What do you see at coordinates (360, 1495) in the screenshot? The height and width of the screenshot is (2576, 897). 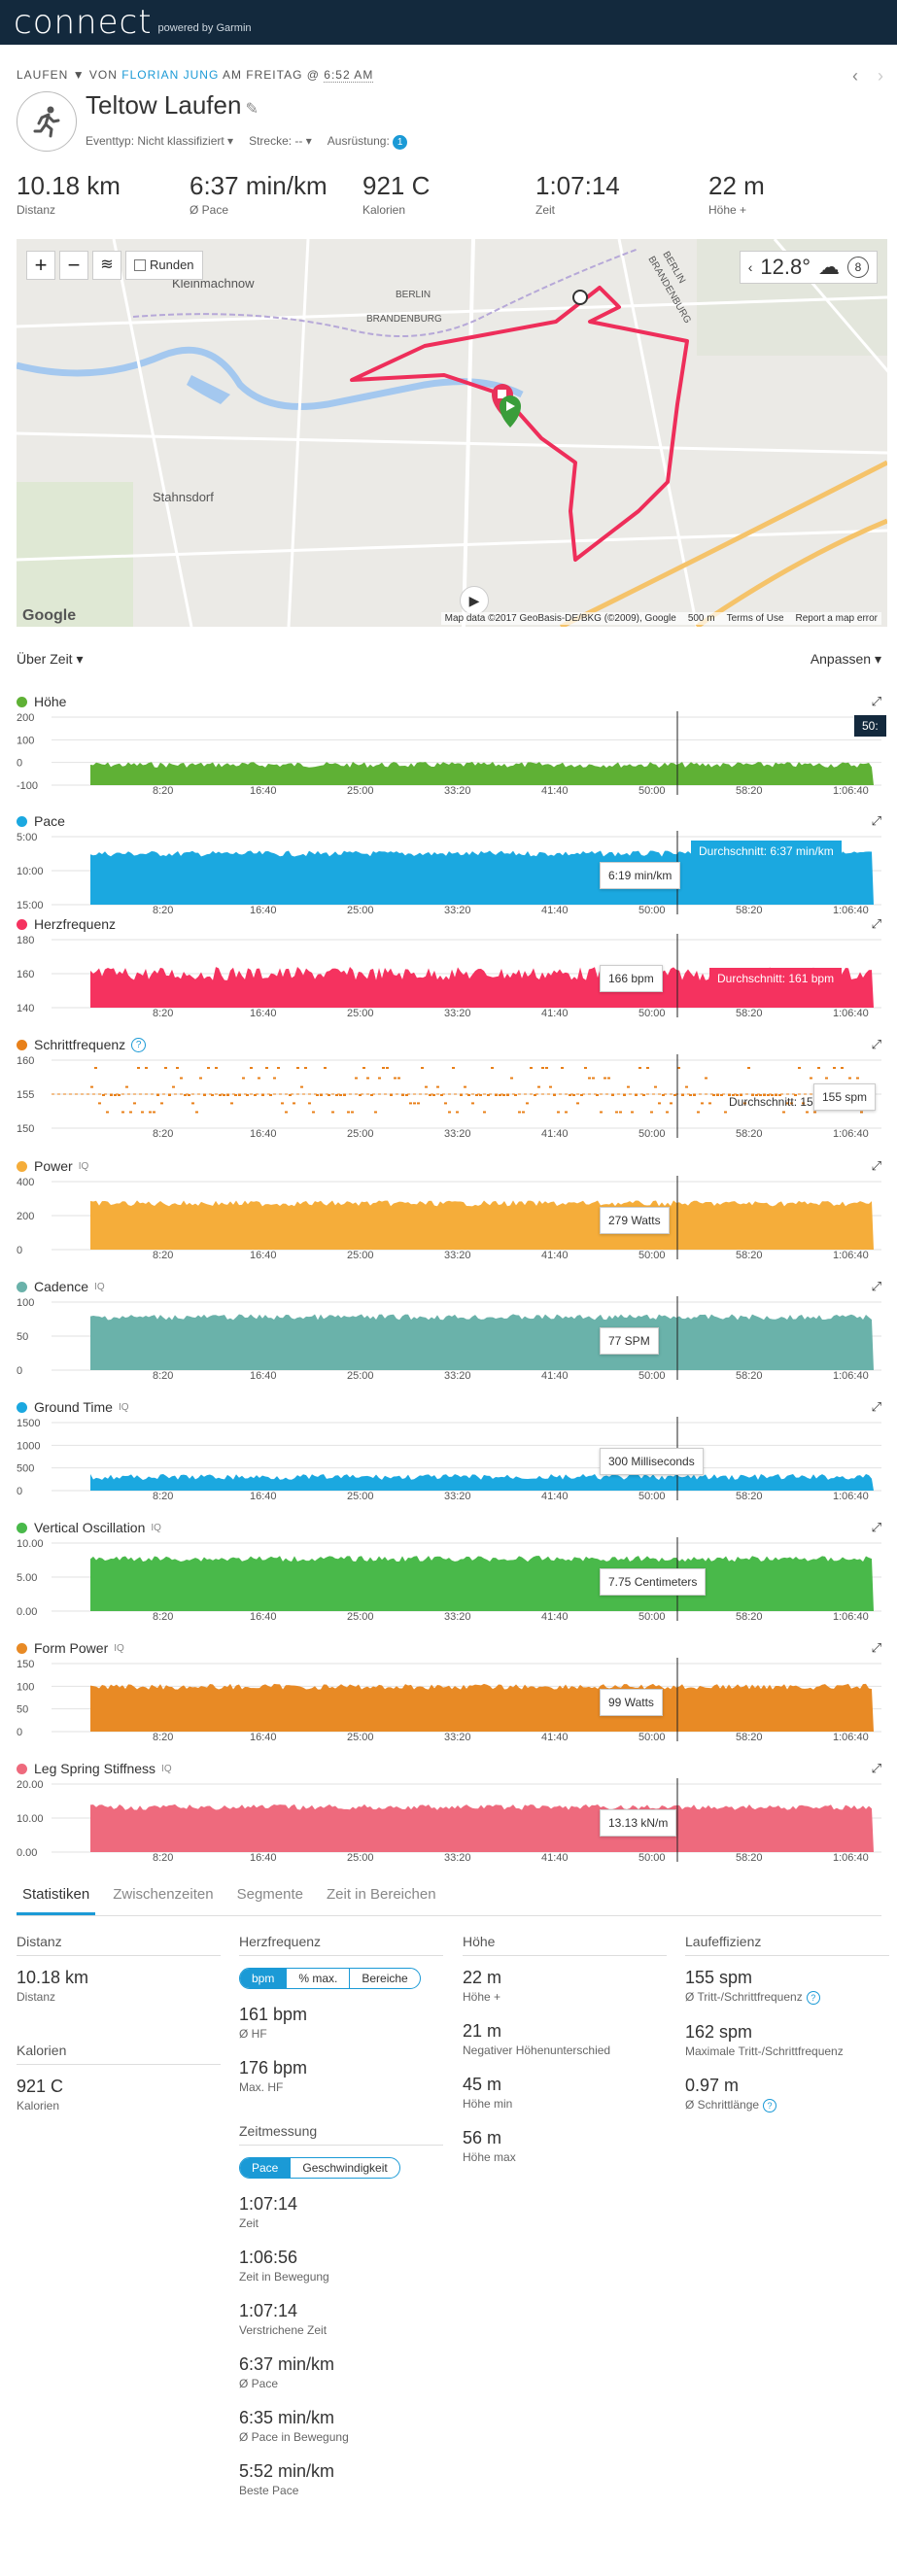 I see `x-tick-label: 25:00` at bounding box center [360, 1495].